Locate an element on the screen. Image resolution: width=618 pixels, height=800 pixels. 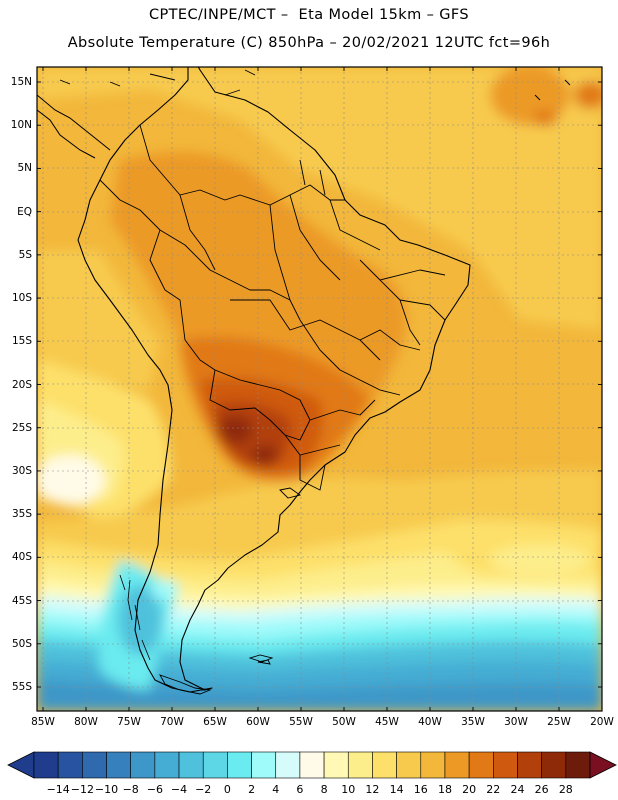
colorbar-label: 6 is located at coordinates (300, 789).